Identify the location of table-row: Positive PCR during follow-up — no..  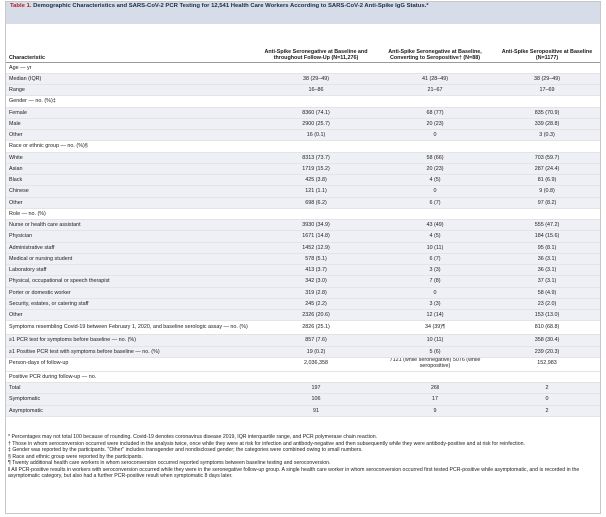
(303, 377).